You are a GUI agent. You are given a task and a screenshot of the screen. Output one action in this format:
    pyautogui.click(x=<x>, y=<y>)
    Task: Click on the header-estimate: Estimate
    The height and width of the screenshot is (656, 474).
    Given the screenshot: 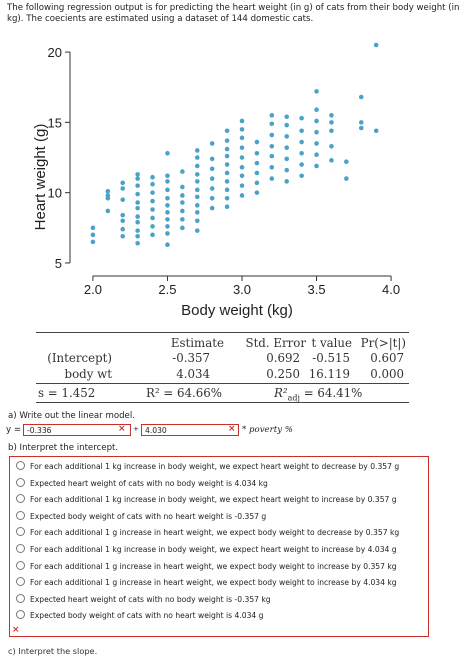 What is the action you would take?
    pyautogui.click(x=197, y=343)
    